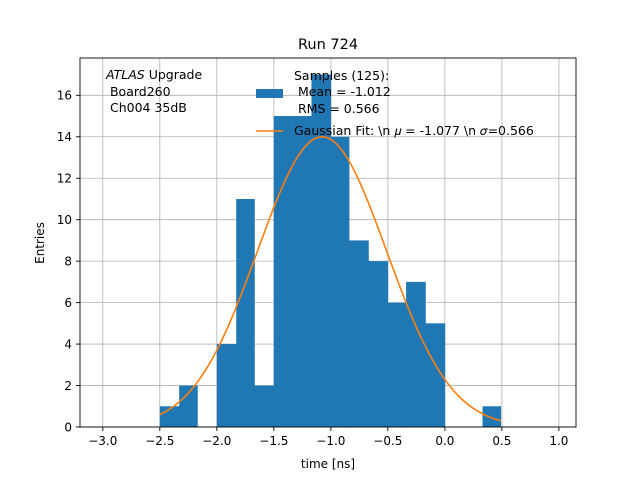 The width and height of the screenshot is (640, 480). What do you see at coordinates (102, 441) in the screenshot?
I see `x-tick-label-0: −3.0` at bounding box center [102, 441].